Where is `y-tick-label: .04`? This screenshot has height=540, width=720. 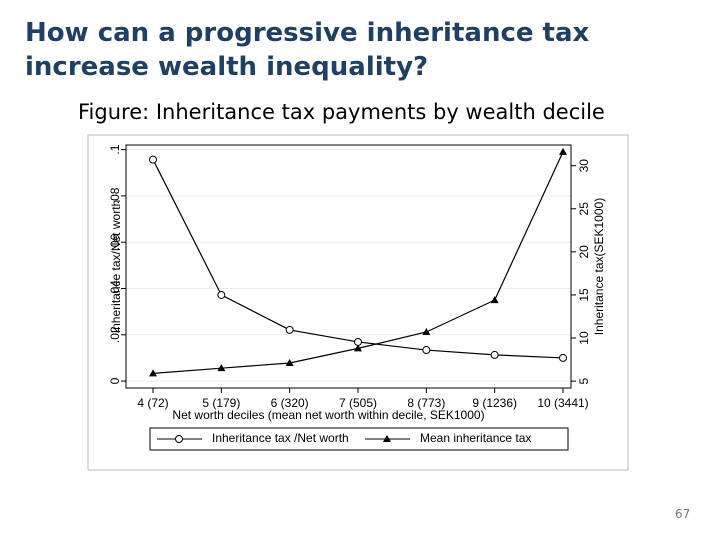 y-tick-label: .04 is located at coordinates (115, 288).